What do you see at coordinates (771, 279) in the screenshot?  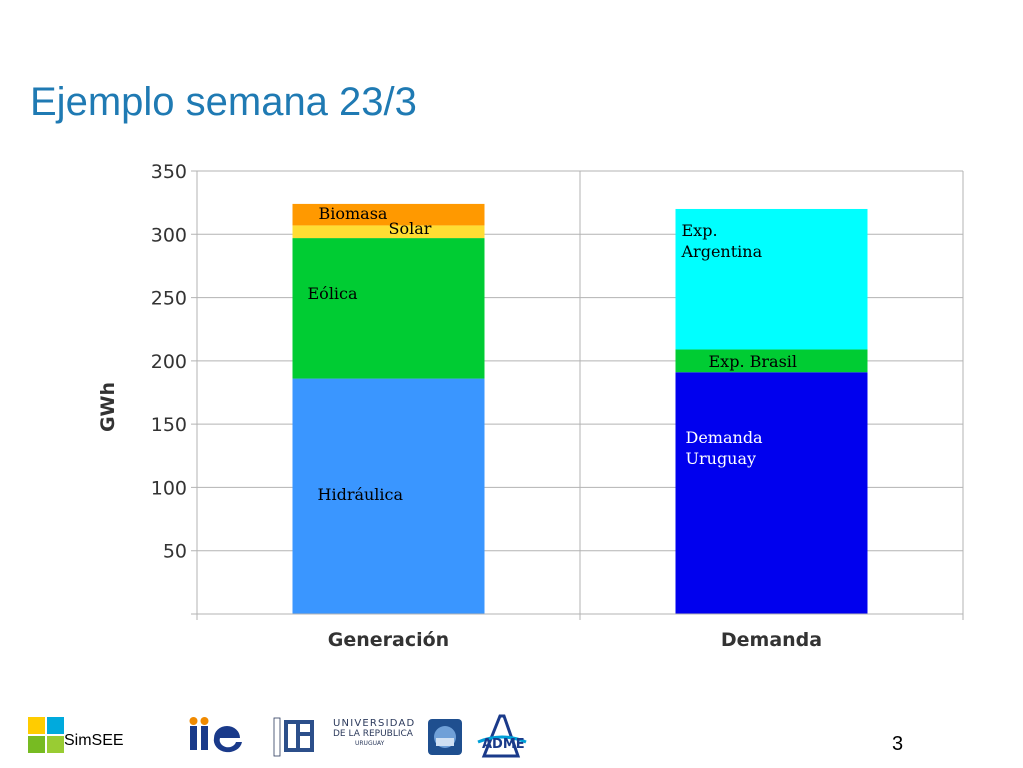 I see `bar-segment-exp-argentina` at bounding box center [771, 279].